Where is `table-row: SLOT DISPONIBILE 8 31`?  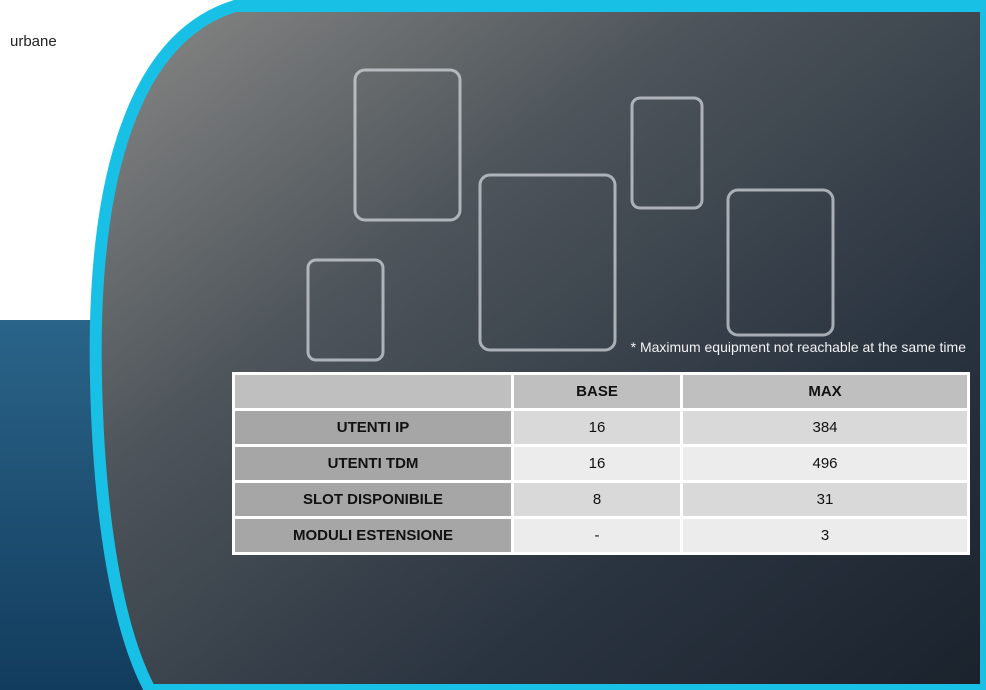
table-row: SLOT DISPONIBILE 8 31 is located at coordinates (601, 499).